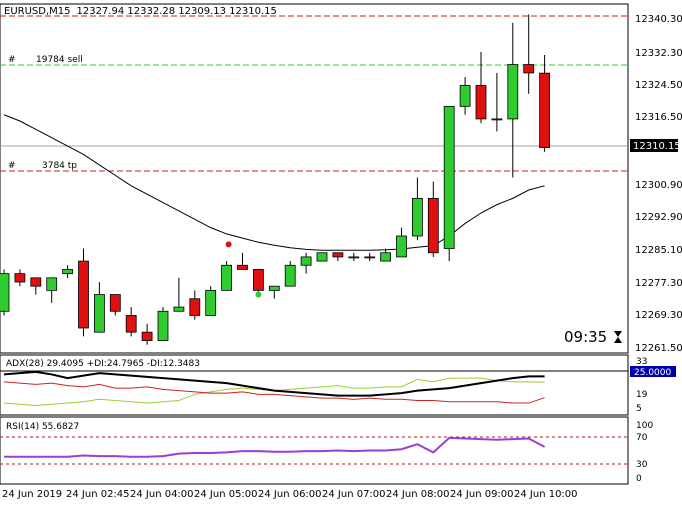 This screenshot has width=682, height=505. What do you see at coordinates (418, 494) in the screenshot?
I see `time-label: 24 Jun 08:00` at bounding box center [418, 494].